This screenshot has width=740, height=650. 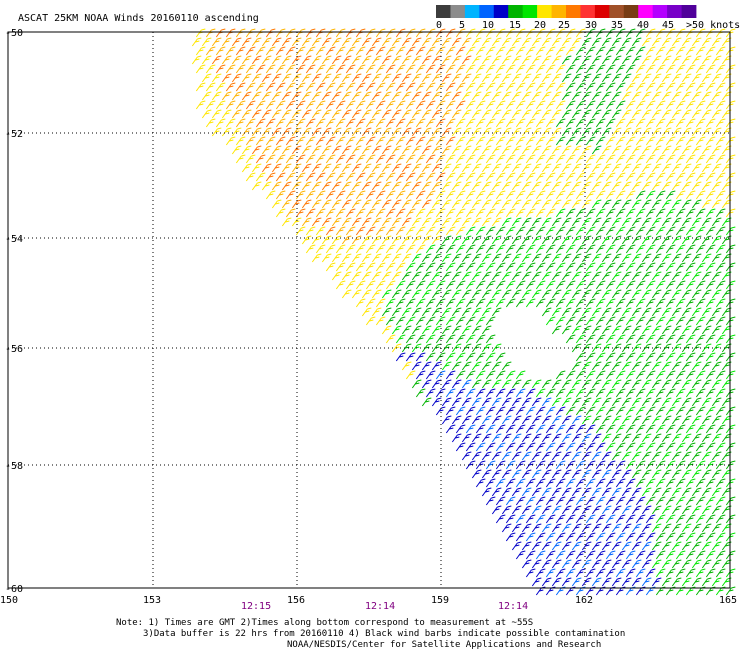 I want to click on legend-swatch, so click(x=660, y=11).